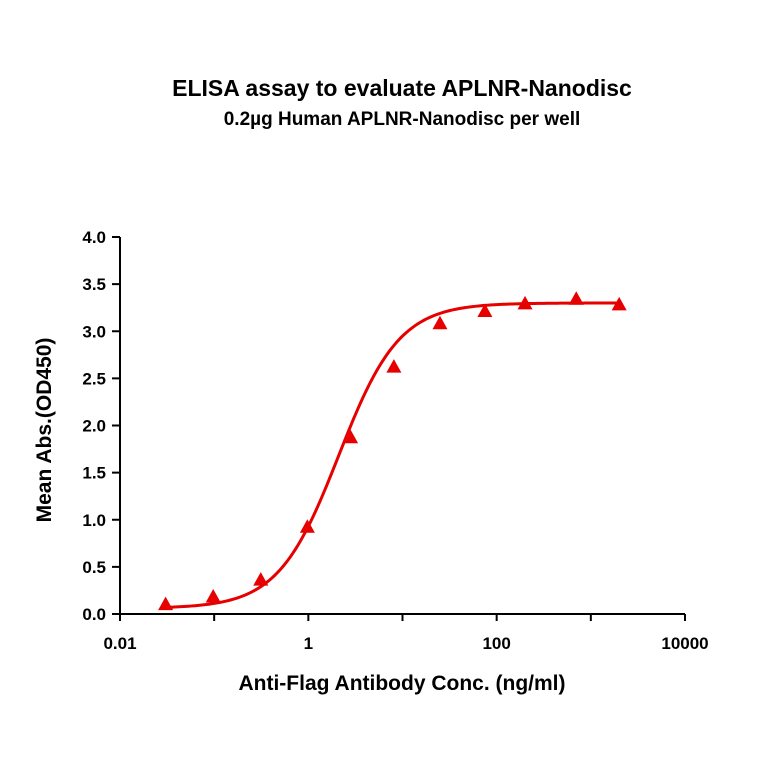 This screenshot has height=764, width=764. Describe the element at coordinates (119, 643) in the screenshot. I see `x-tick-label: 0.01` at that location.